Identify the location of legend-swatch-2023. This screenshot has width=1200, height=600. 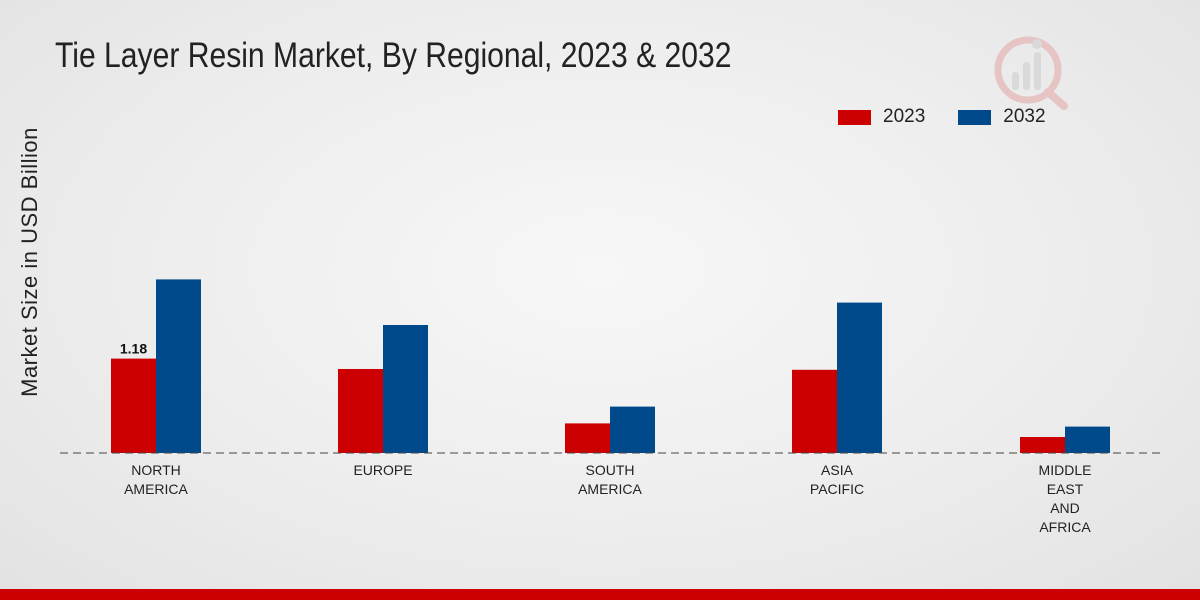
(854, 117).